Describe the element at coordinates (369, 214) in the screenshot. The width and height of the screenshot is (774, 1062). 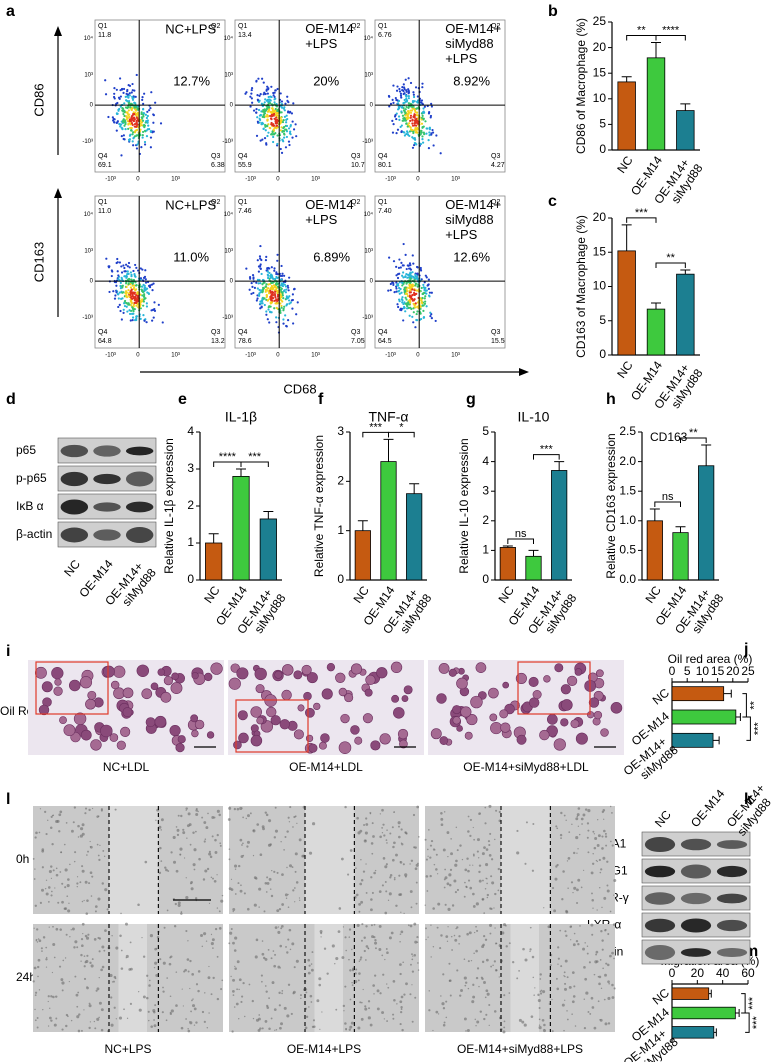
I see `flow-y-tick: 10⁴` at that location.